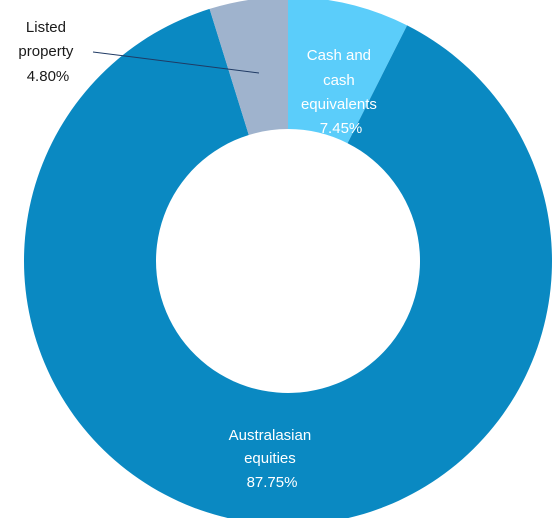  I want to click on label-listed-property: Listed property 4.80%, so click(47, 52).